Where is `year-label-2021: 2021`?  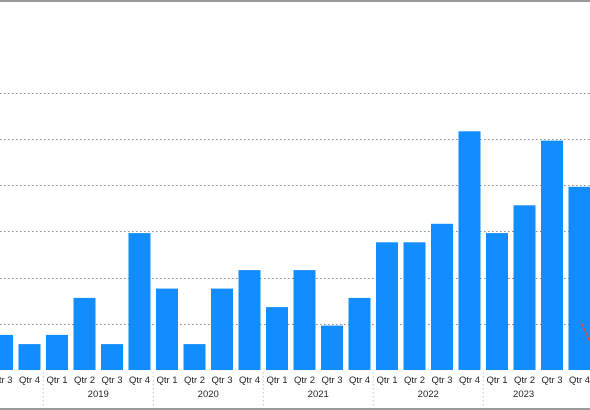 year-label-2021: 2021 is located at coordinates (318, 394).